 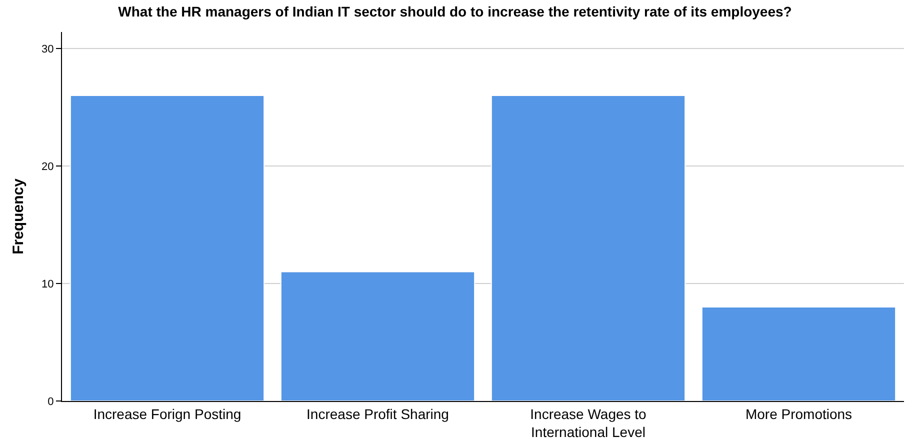 What do you see at coordinates (798, 414) in the screenshot?
I see `x-tick-label: More Promotions` at bounding box center [798, 414].